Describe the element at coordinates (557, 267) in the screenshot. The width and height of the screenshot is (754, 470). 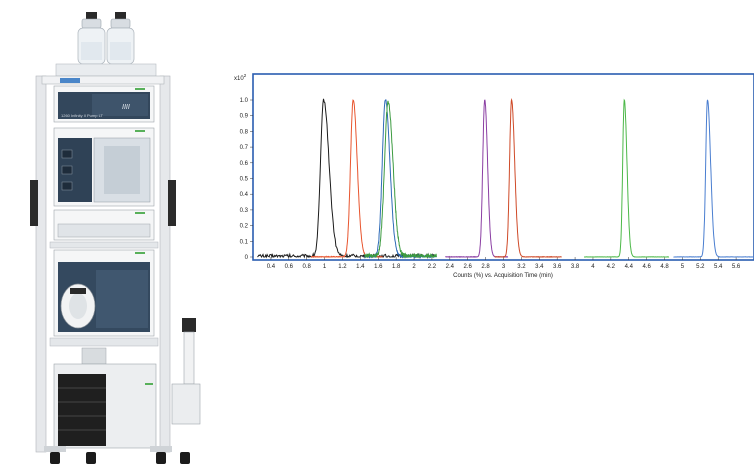
I see `x-tick-label: 3.6` at that location.